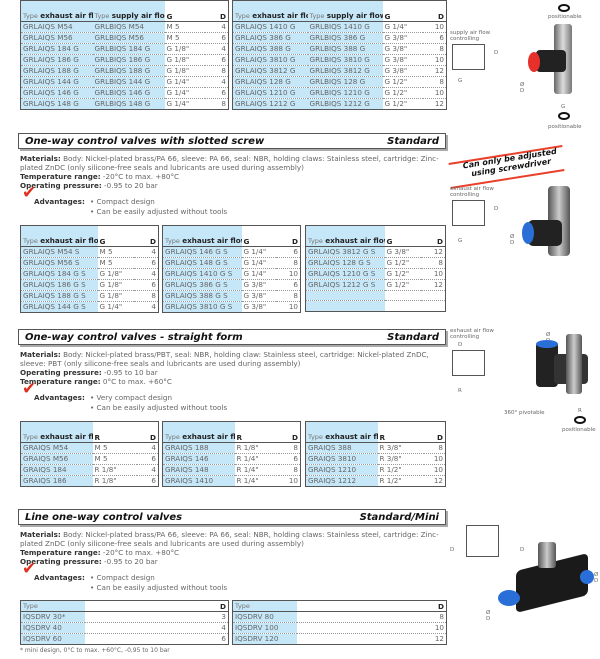  I want to click on table-cell: GRLBIQS 128 G, so click(345, 82).